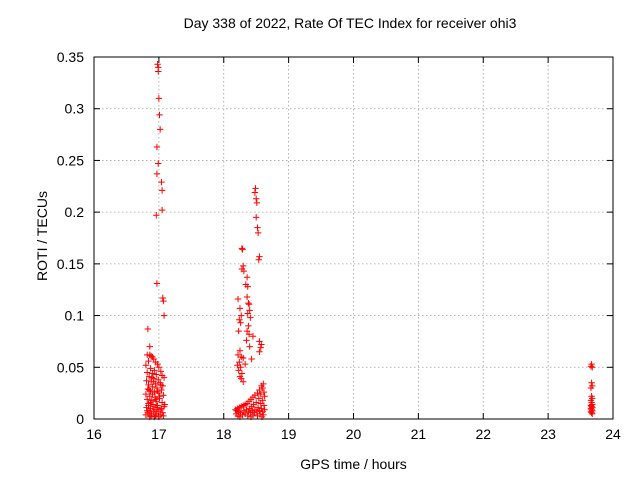 Image resolution: width=640 pixels, height=480 pixels. What do you see at coordinates (42, 236) in the screenshot?
I see `y-axis-label: ROTI / TECUs` at bounding box center [42, 236].